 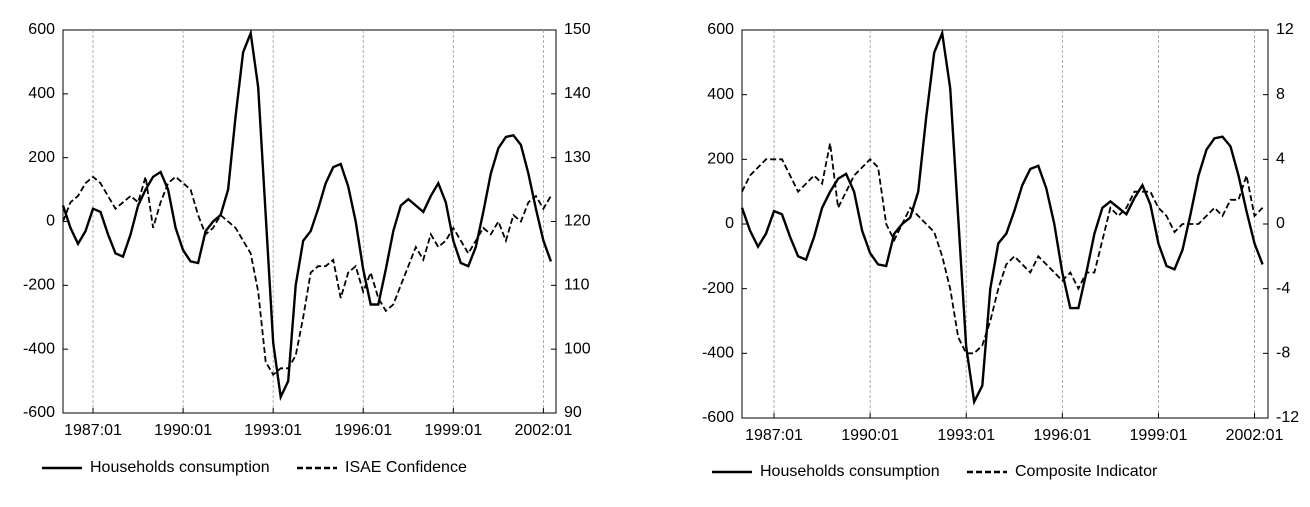 What do you see at coordinates (406, 467) in the screenshot?
I see `legend-label: ISAE Confidence` at bounding box center [406, 467].